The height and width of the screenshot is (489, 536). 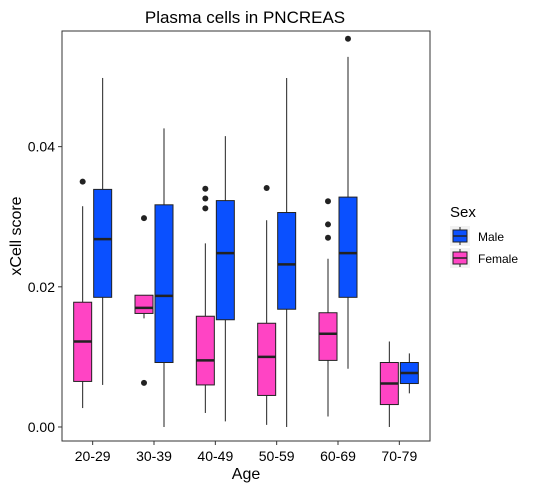 I want to click on x-tick-label: 70-79, so click(x=399, y=456).